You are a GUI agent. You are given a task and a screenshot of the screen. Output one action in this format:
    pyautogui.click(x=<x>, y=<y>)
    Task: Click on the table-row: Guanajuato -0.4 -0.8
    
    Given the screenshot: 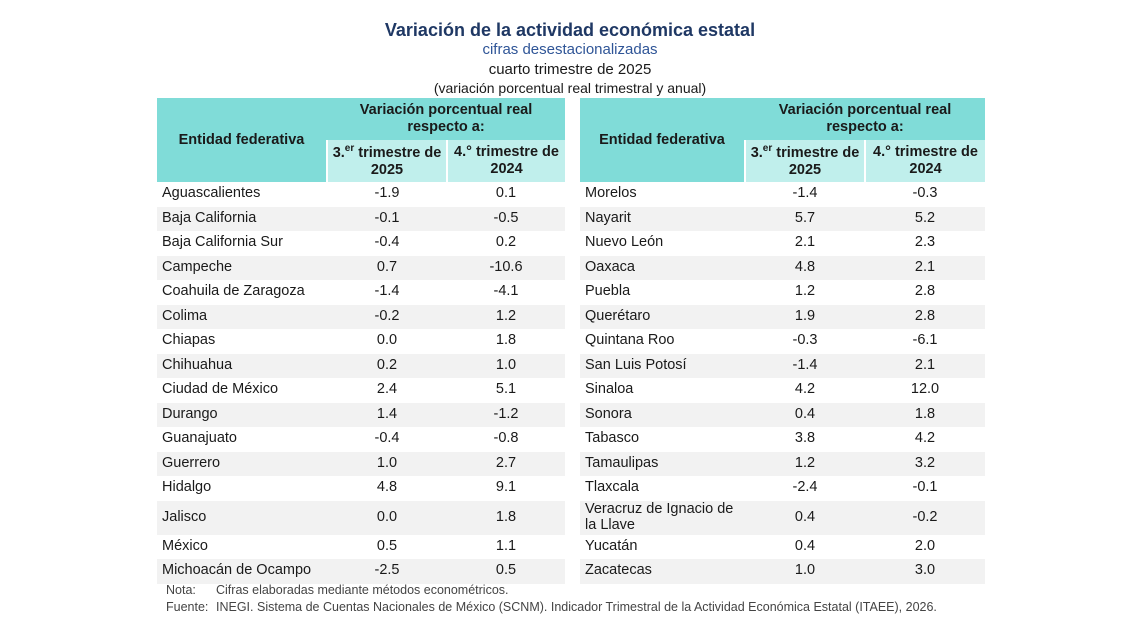 What is the action you would take?
    pyautogui.click(x=361, y=439)
    